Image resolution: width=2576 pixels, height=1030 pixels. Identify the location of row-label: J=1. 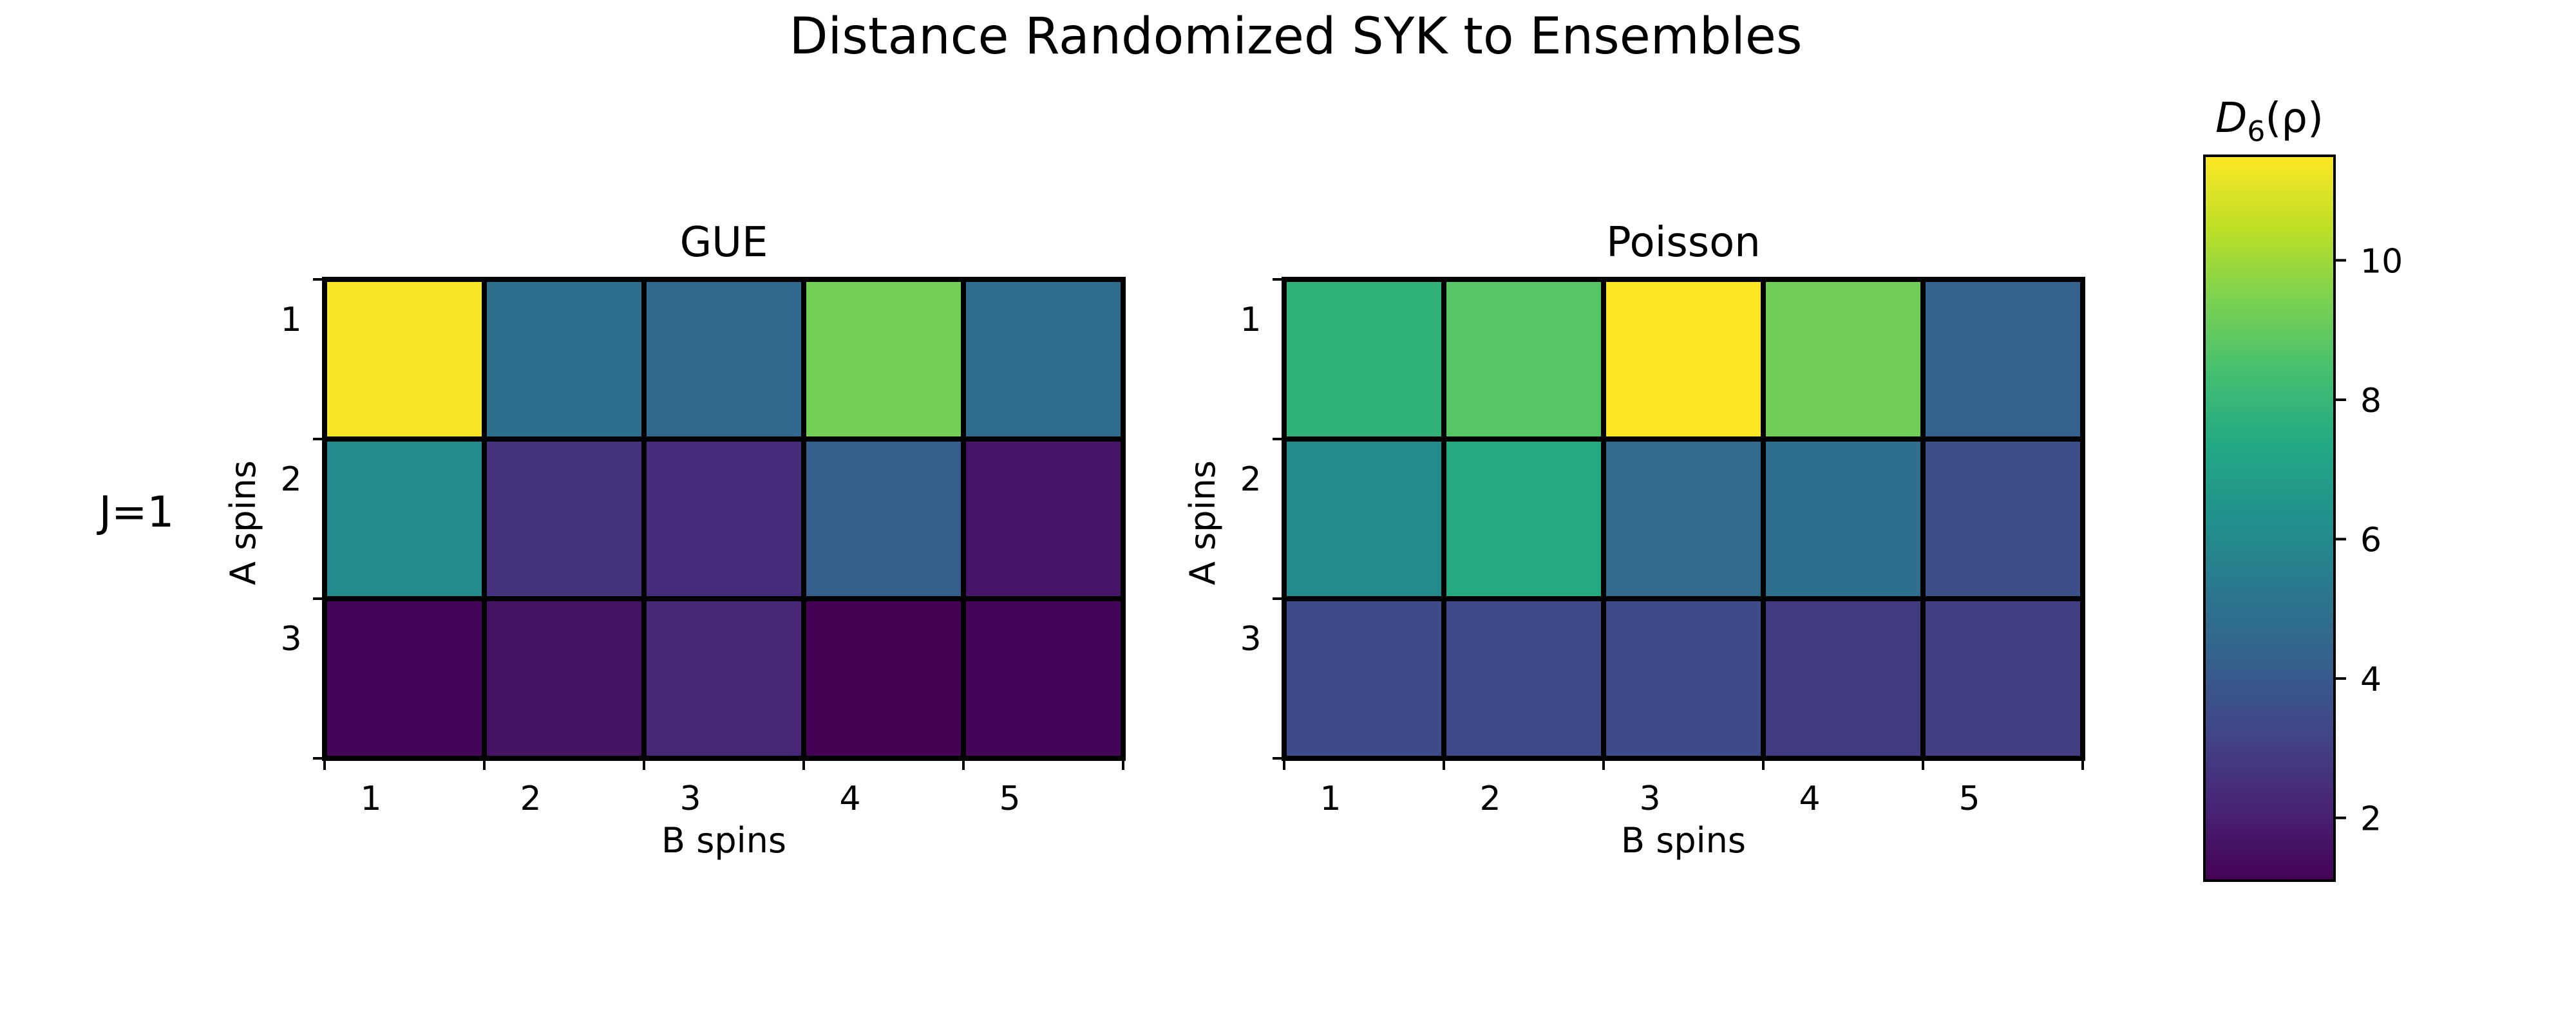
(136, 512).